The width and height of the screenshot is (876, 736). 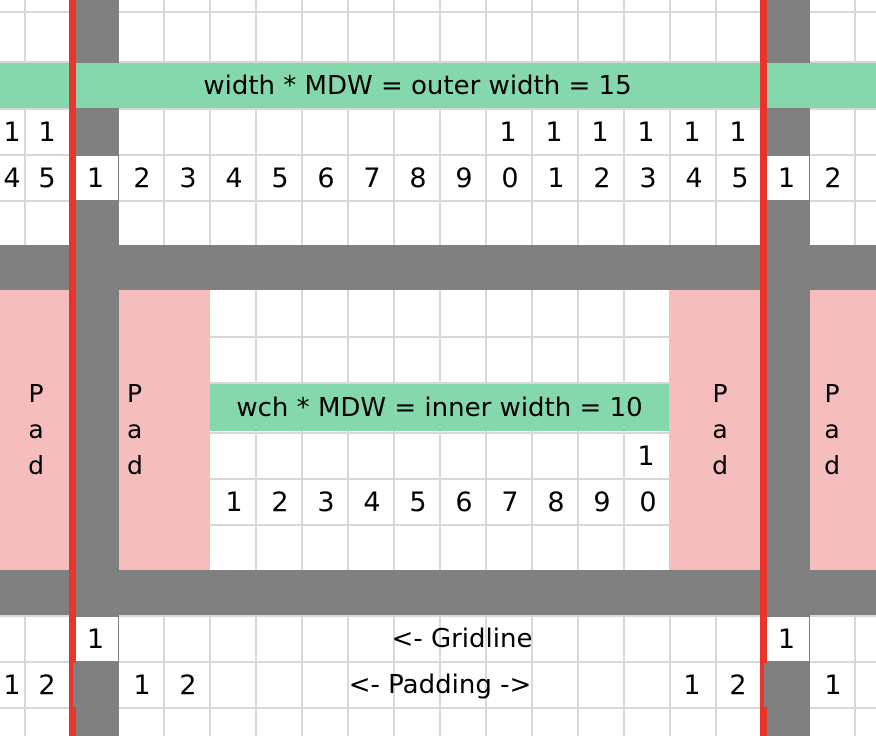 I want to click on pad-label-inner-left: P a d, so click(x=149, y=430).